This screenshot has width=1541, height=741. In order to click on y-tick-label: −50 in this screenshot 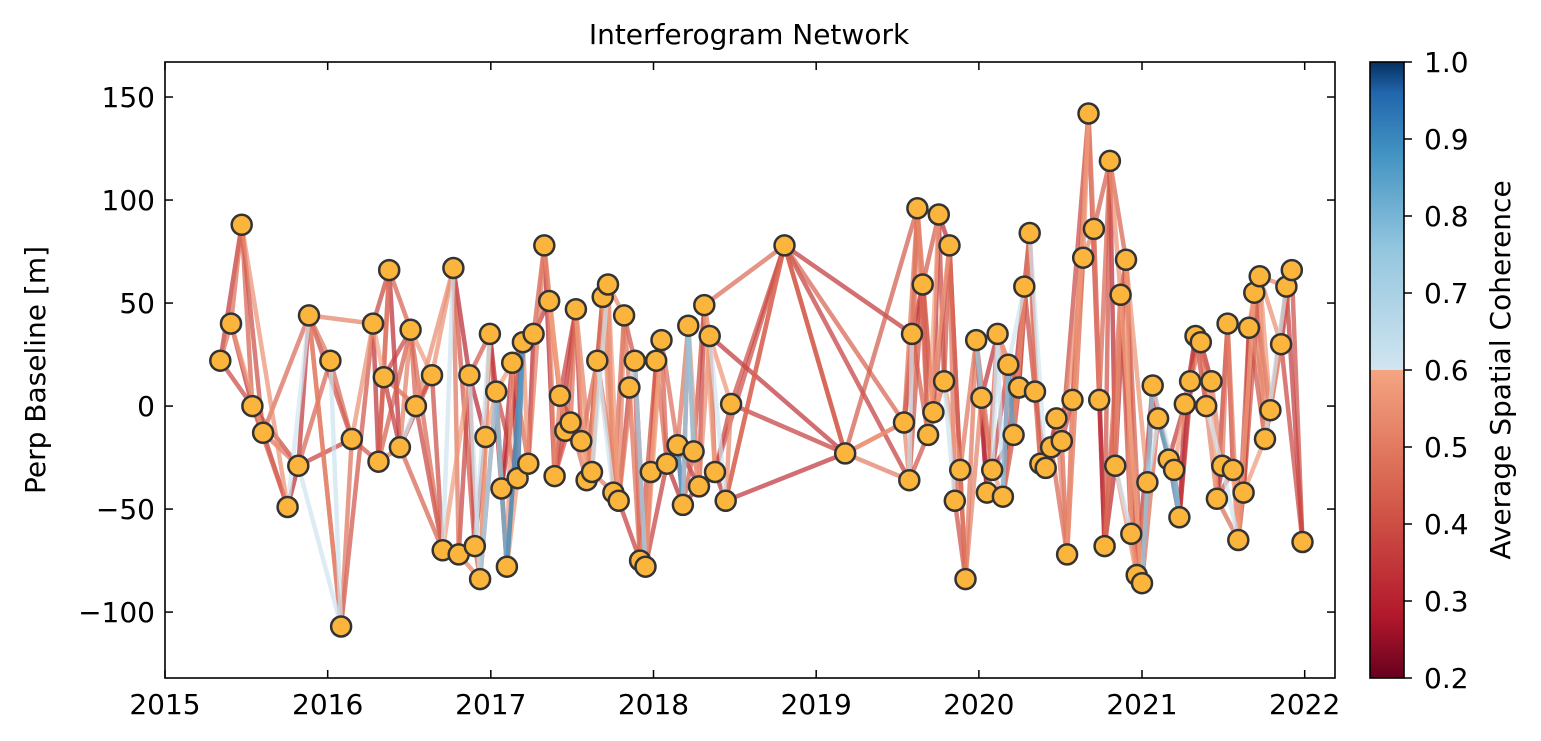, I will do `click(125, 509)`.